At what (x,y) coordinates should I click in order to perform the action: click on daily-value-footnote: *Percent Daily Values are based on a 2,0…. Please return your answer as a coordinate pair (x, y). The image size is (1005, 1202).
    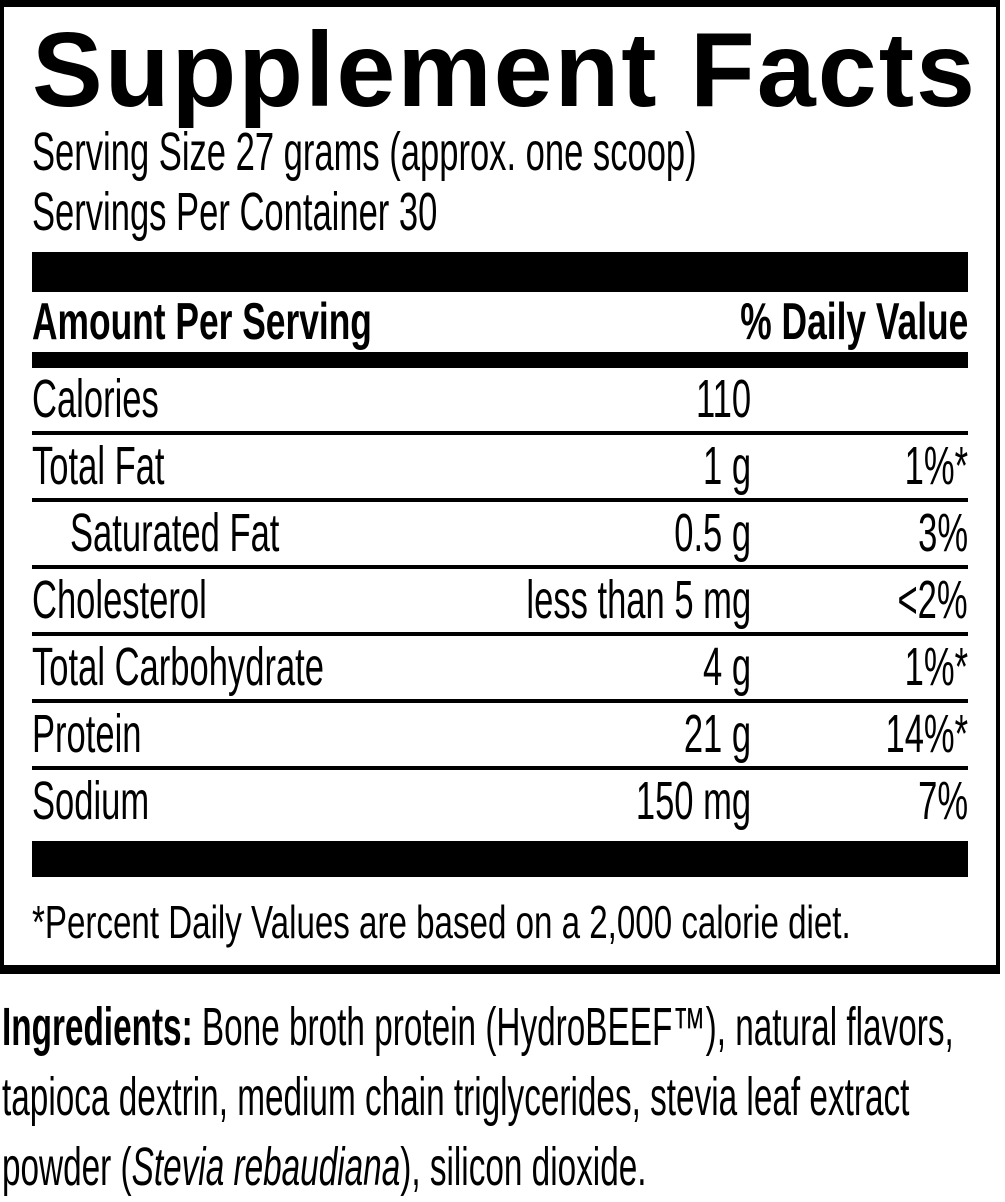
    Looking at the image, I should click on (500, 921).